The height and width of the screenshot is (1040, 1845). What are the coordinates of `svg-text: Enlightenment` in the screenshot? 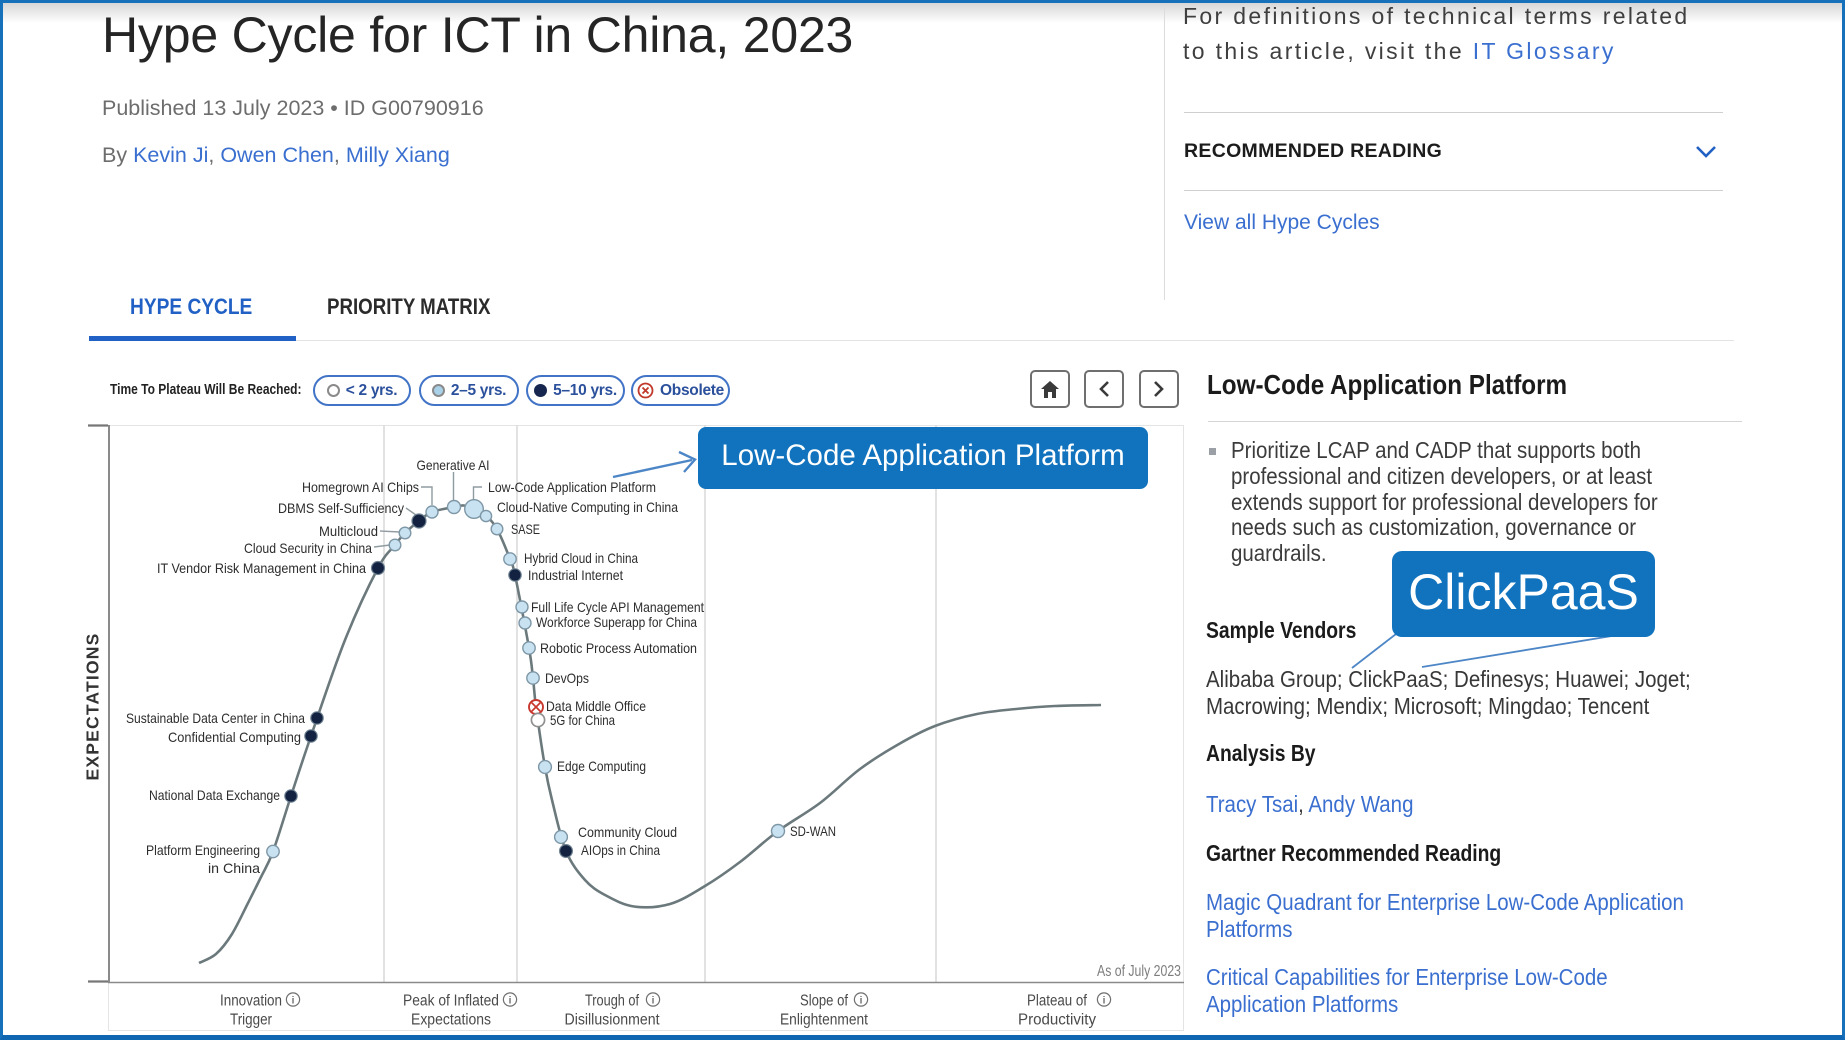 It's located at (824, 1020).